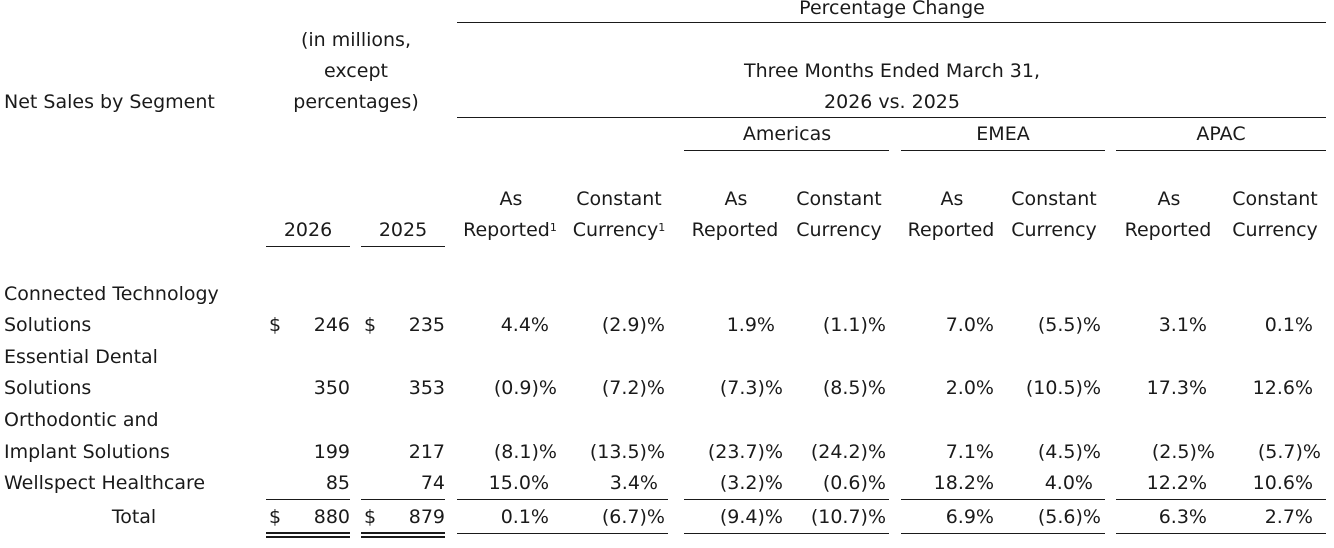 This screenshot has width=1334, height=548. I want to click on col-as-reported-apac-l1: As, so click(1169, 199).